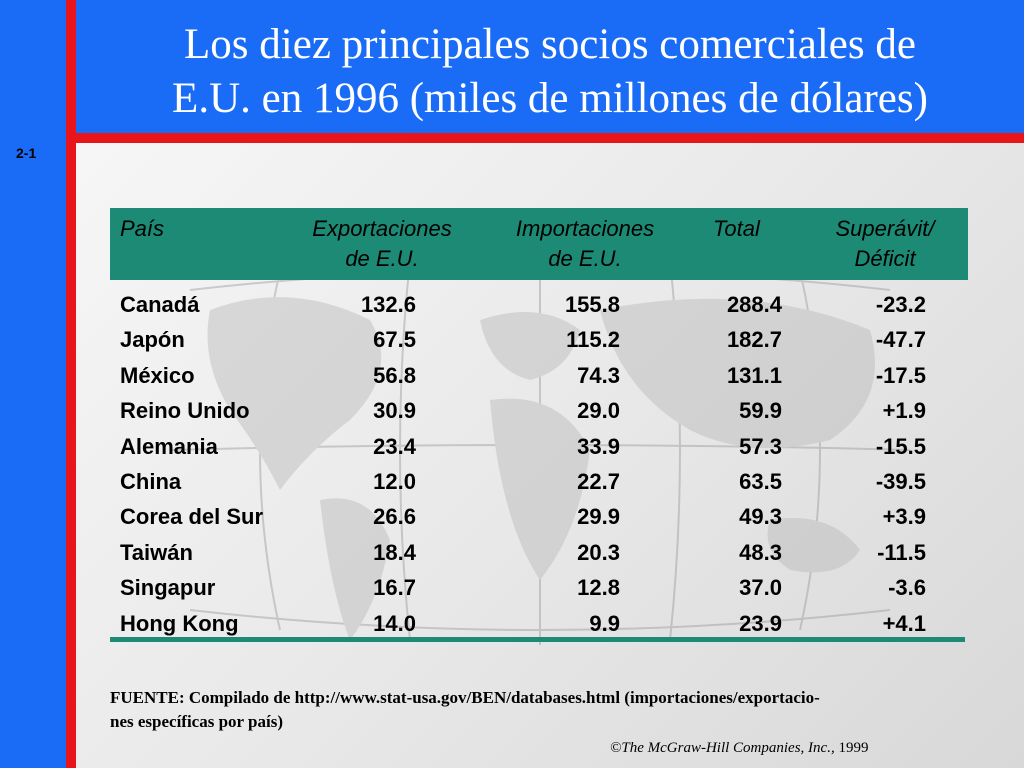 Image resolution: width=1024 pixels, height=768 pixels. I want to click on copyright-notice: ©The McGraw-Hill Companies, Inc., 1999, so click(739, 748).